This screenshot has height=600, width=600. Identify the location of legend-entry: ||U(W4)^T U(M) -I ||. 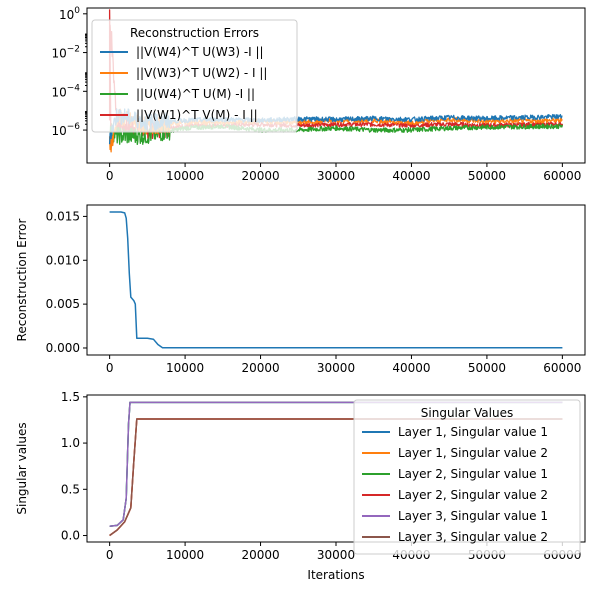
(195, 94).